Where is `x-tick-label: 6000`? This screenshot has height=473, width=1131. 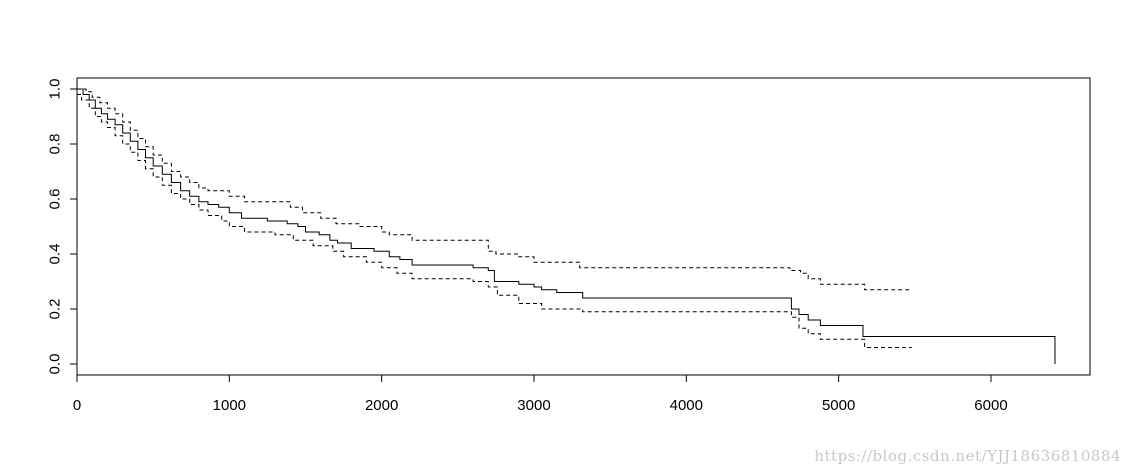
x-tick-label: 6000 is located at coordinates (990, 405).